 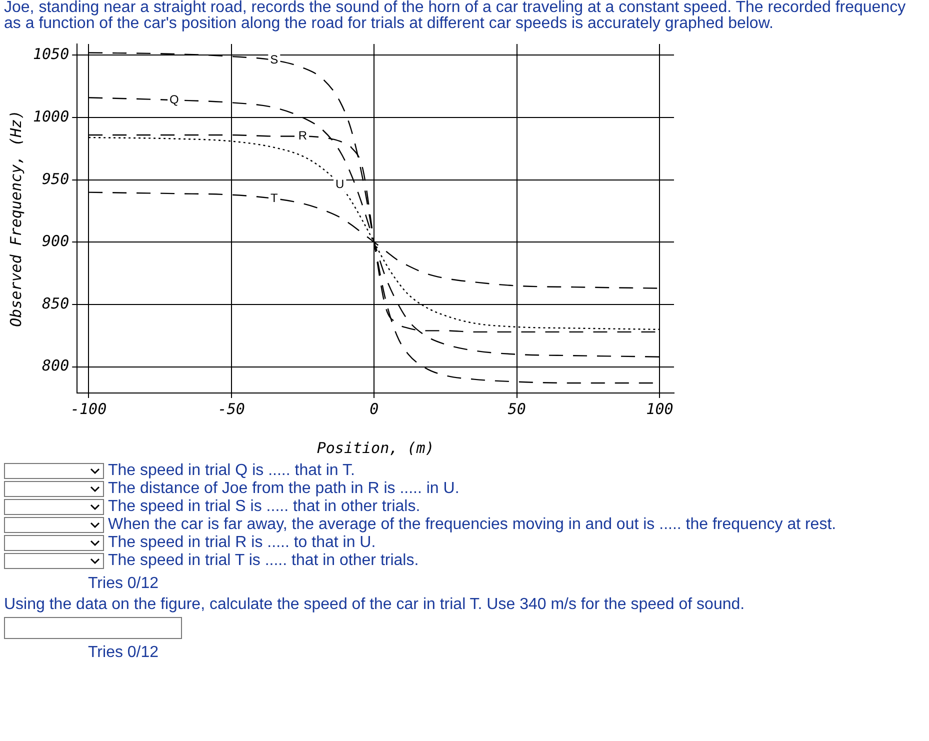 What do you see at coordinates (303, 135) in the screenshot?
I see `series-label: R` at bounding box center [303, 135].